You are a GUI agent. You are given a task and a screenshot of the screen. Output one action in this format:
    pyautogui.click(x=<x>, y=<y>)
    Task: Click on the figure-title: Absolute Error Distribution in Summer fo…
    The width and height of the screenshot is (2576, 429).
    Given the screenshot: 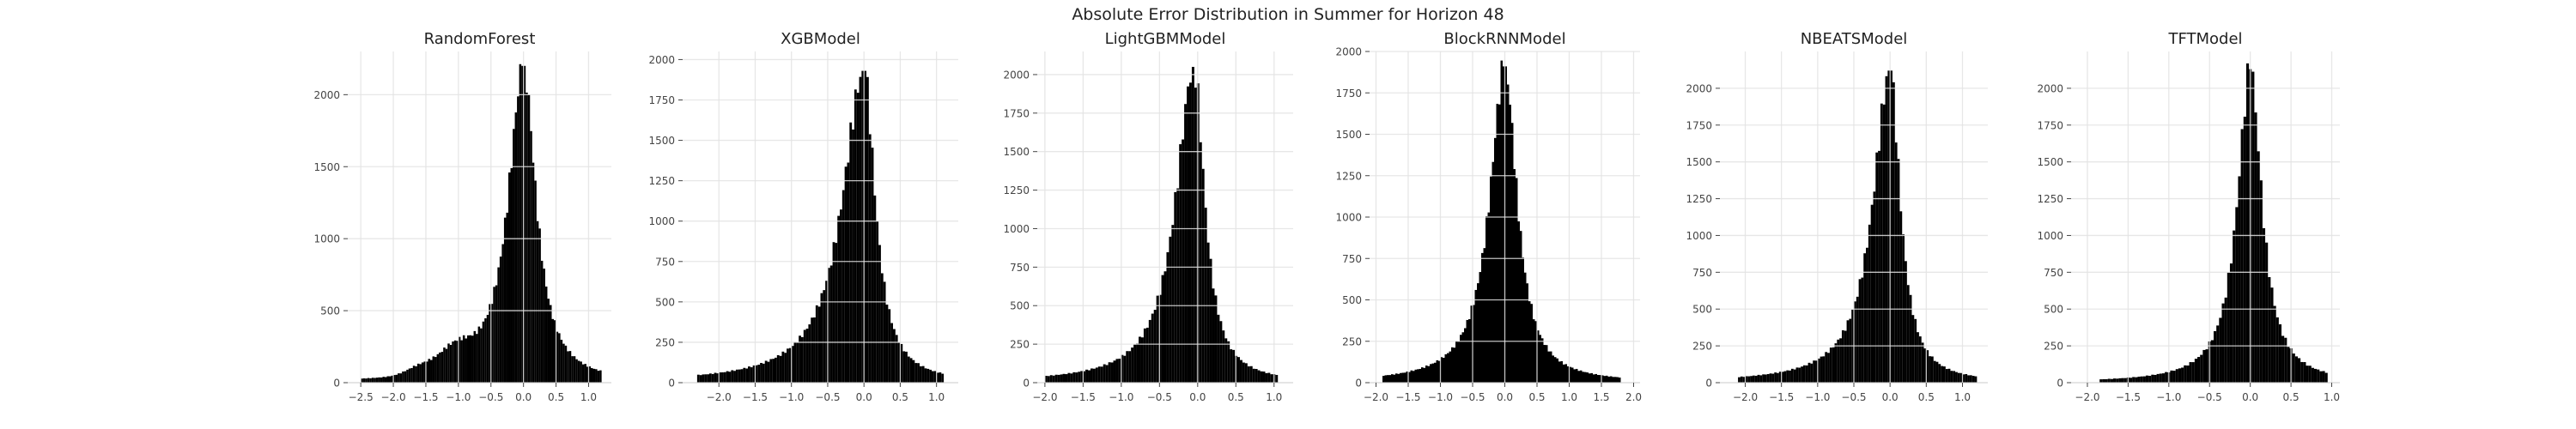 What is the action you would take?
    pyautogui.click(x=1288, y=15)
    